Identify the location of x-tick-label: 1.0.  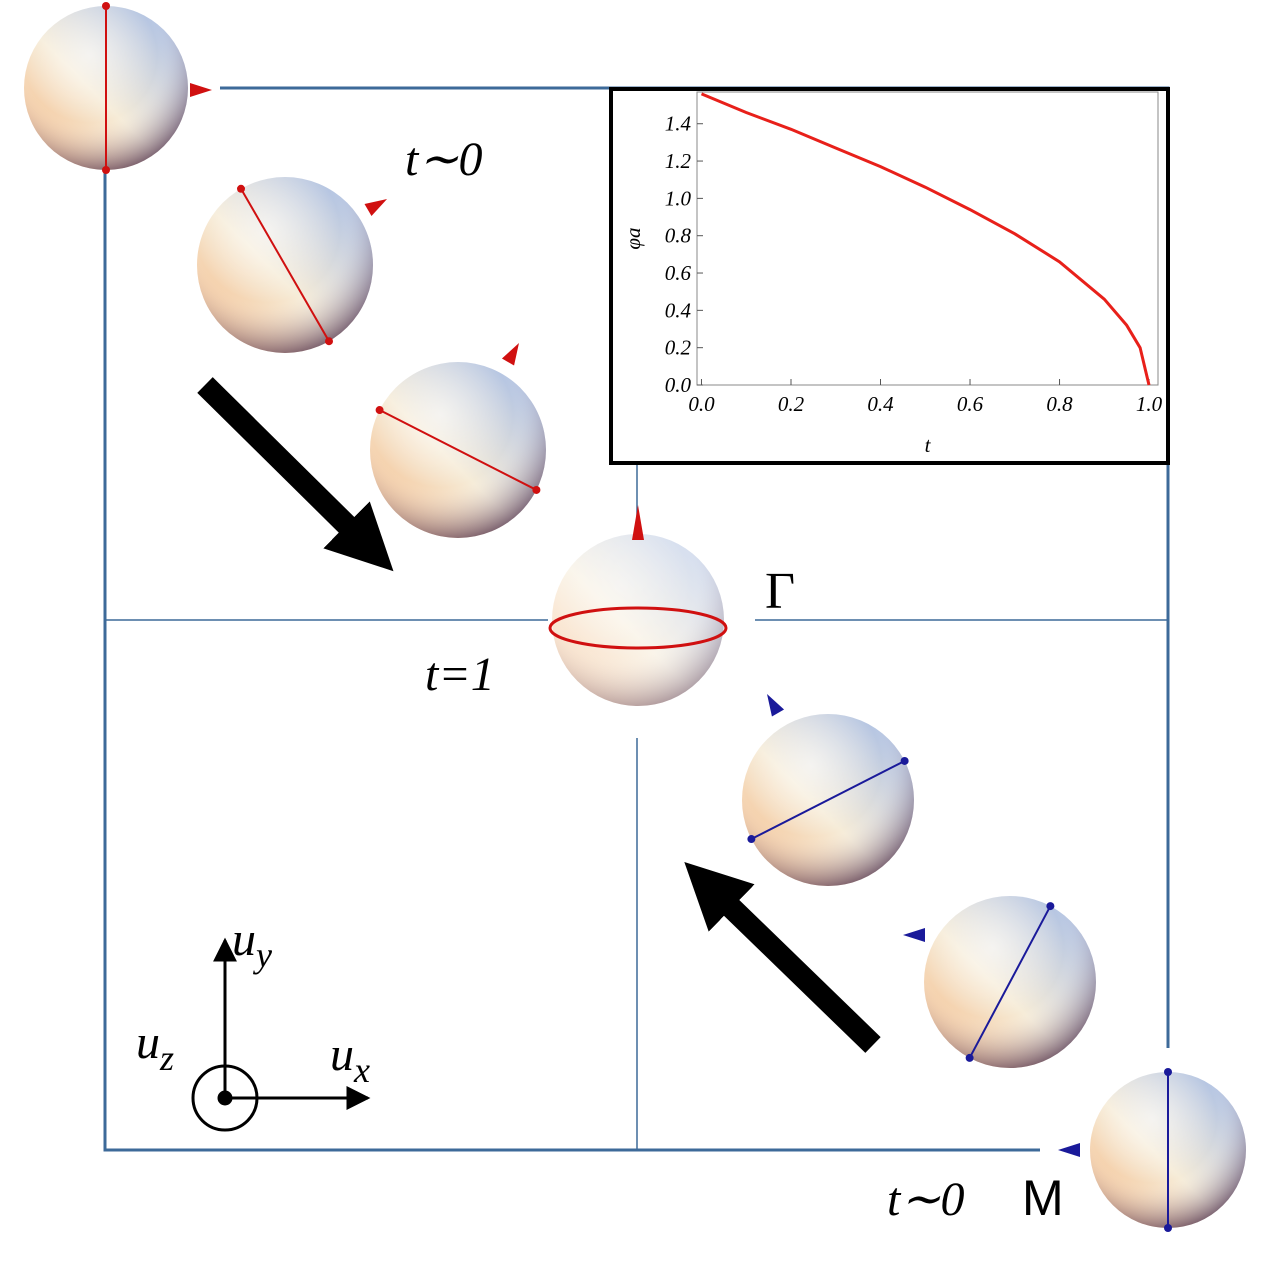
(1149, 404).